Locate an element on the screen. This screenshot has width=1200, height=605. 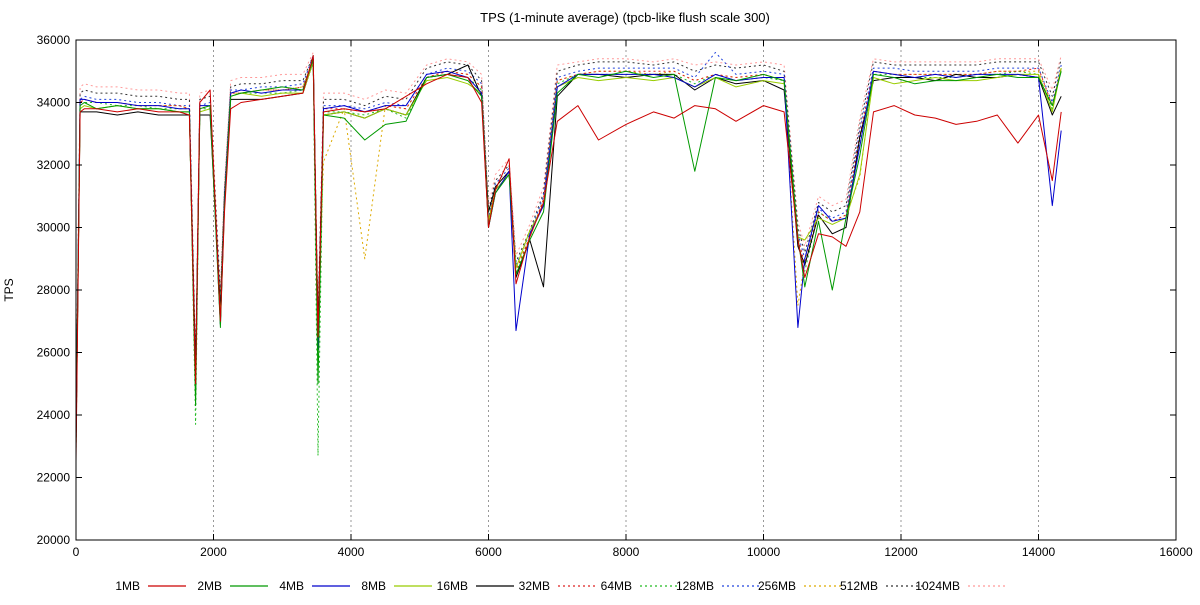
legend-label: 512MB is located at coordinates (859, 586).